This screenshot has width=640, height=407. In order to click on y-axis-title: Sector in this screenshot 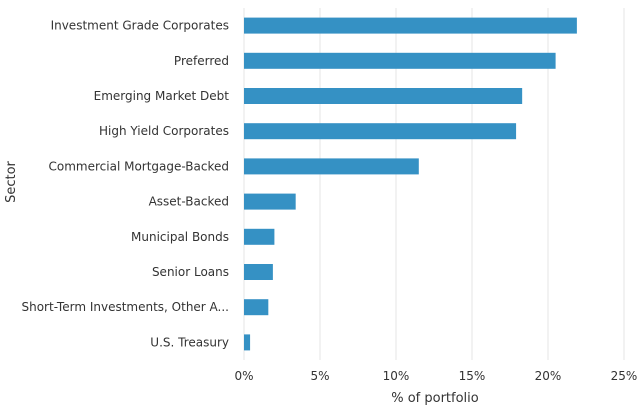, I will do `click(11, 181)`.